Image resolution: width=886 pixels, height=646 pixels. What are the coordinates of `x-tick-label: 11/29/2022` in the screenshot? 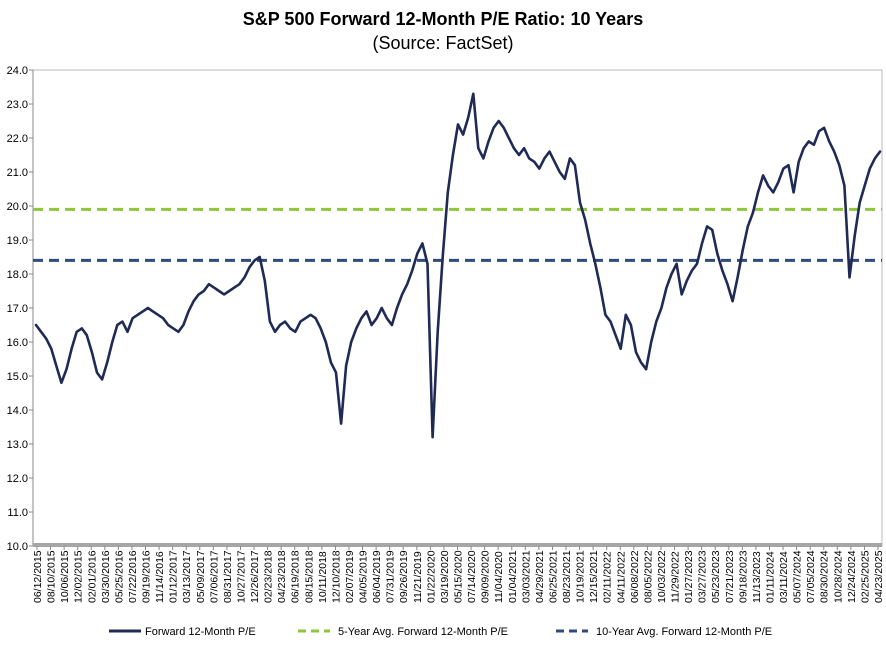 It's located at (676, 577).